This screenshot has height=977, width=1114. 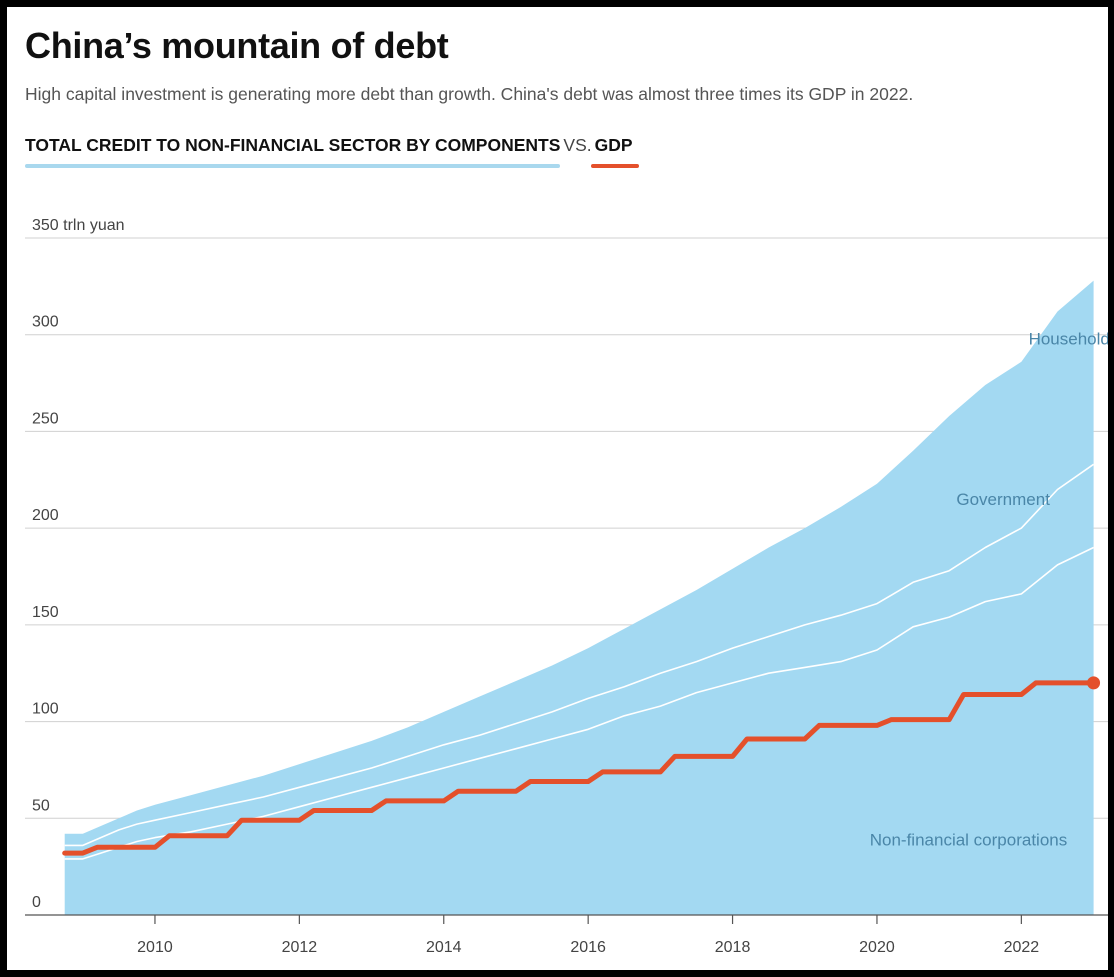 What do you see at coordinates (1068, 338) in the screenshot?
I see `area-label-households: Households` at bounding box center [1068, 338].